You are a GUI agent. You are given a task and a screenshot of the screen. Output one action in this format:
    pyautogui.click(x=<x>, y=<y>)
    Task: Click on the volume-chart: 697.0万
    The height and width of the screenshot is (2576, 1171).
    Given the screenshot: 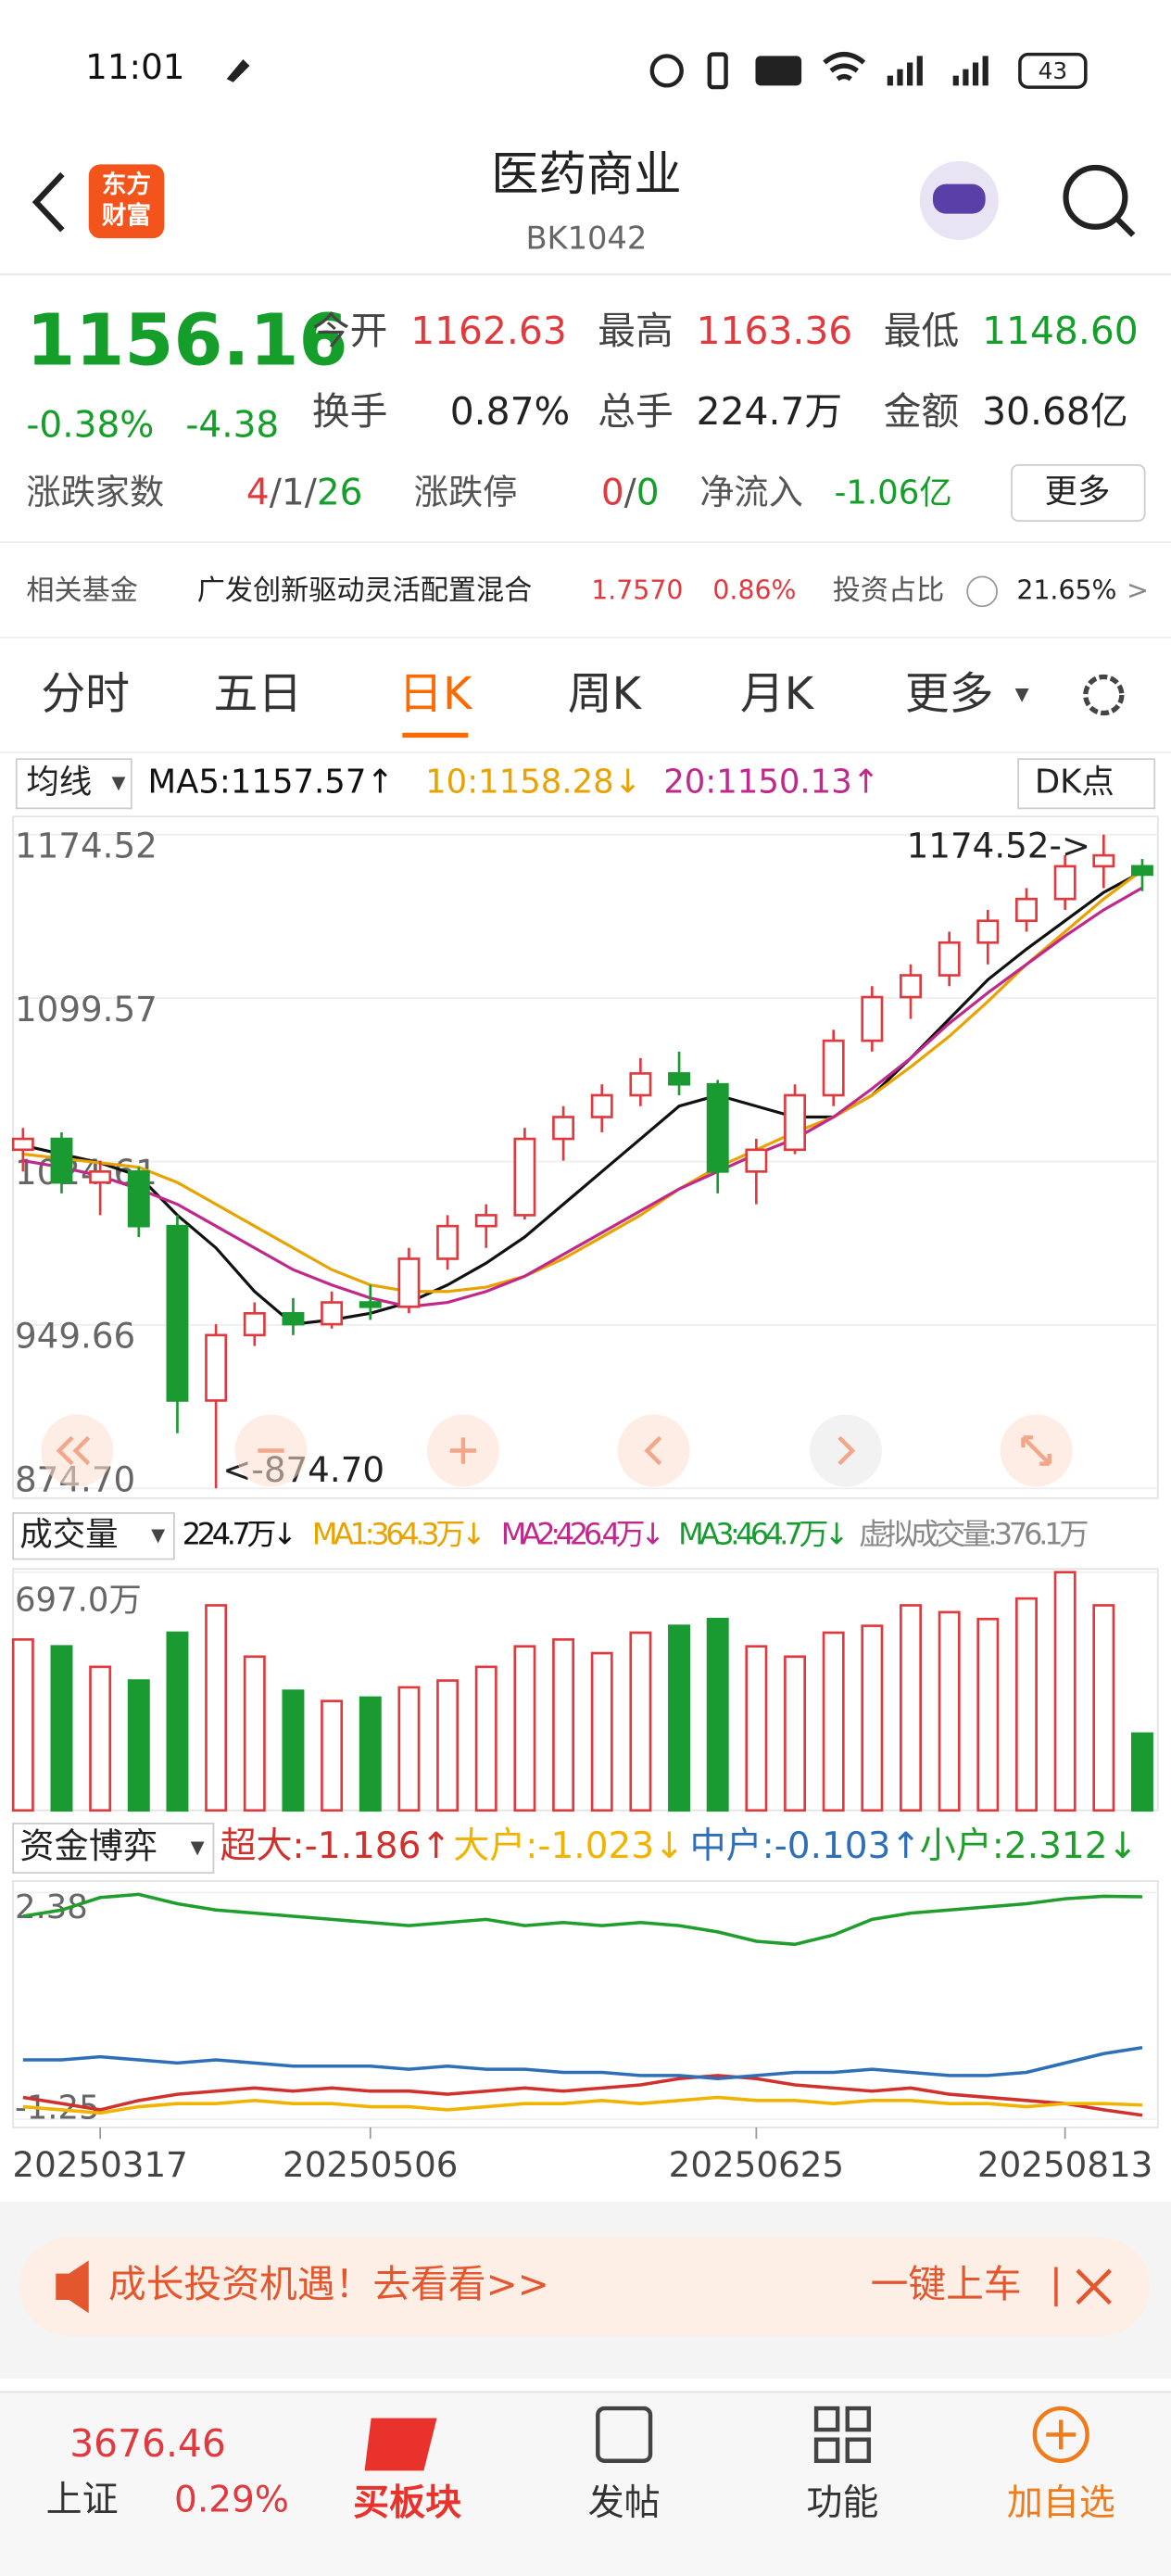 What is the action you would take?
    pyautogui.click(x=584, y=1691)
    